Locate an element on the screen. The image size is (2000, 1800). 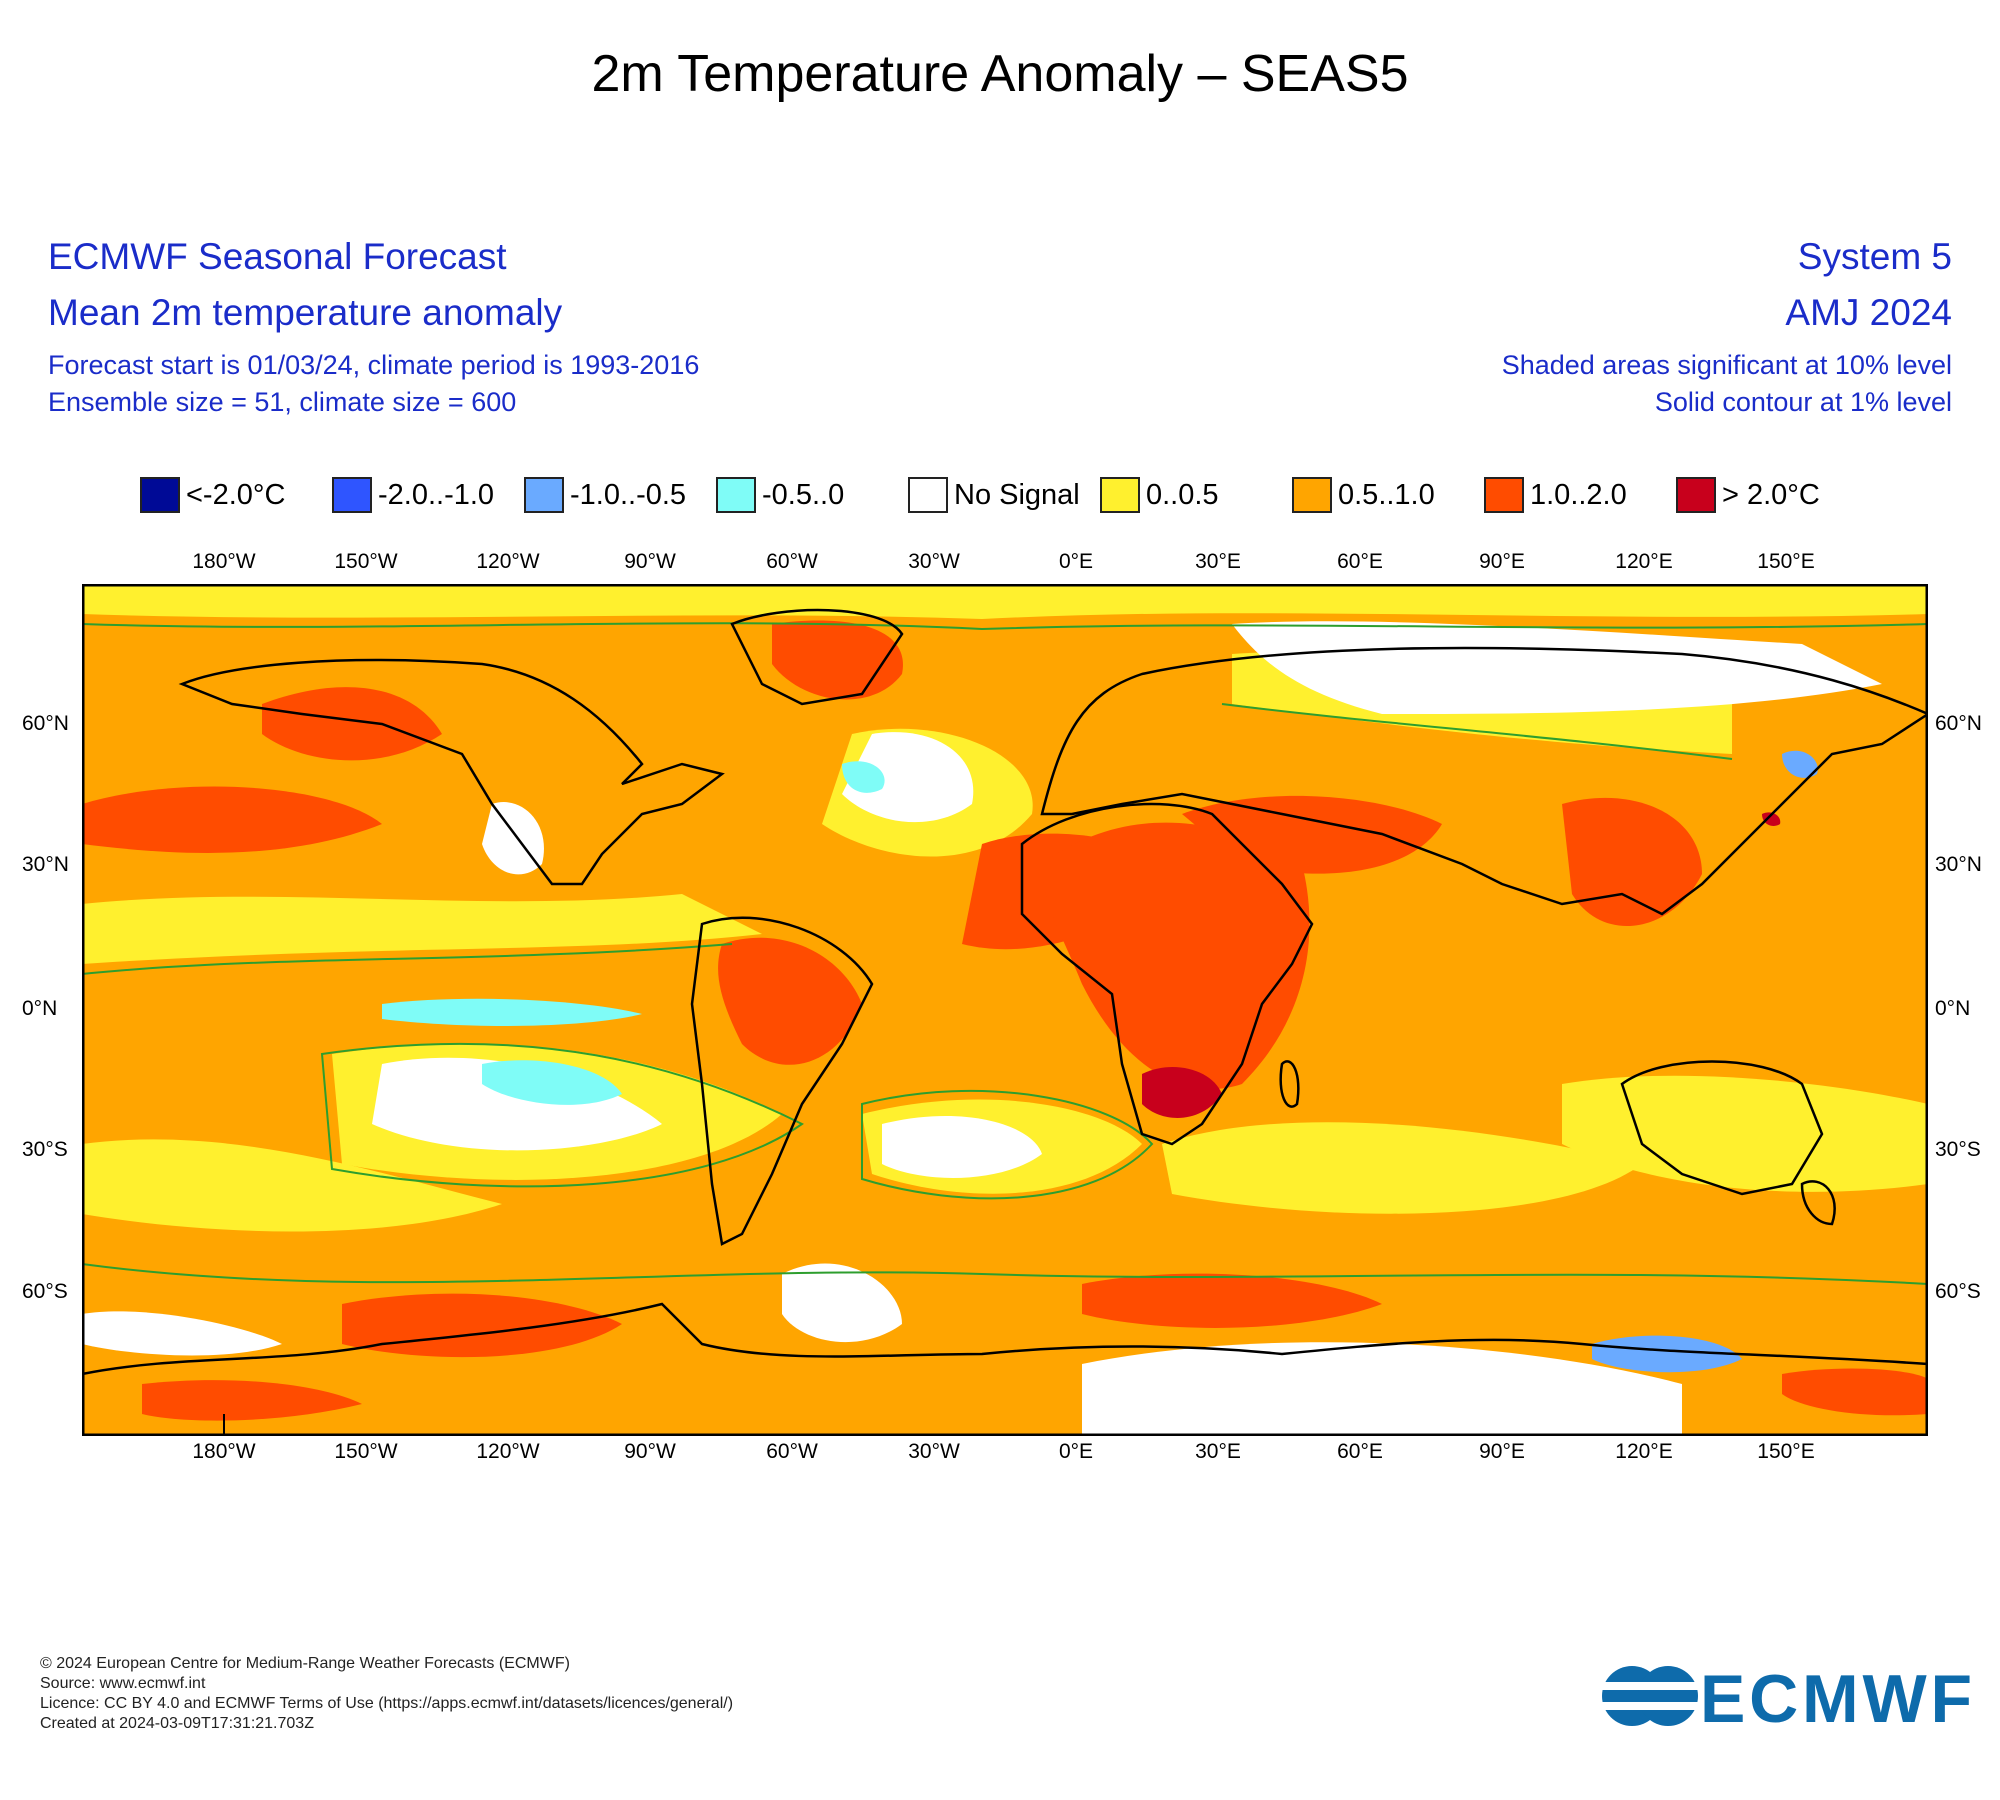
significance-note: Shaded areas significant at 10% level is located at coordinates (1726, 365).